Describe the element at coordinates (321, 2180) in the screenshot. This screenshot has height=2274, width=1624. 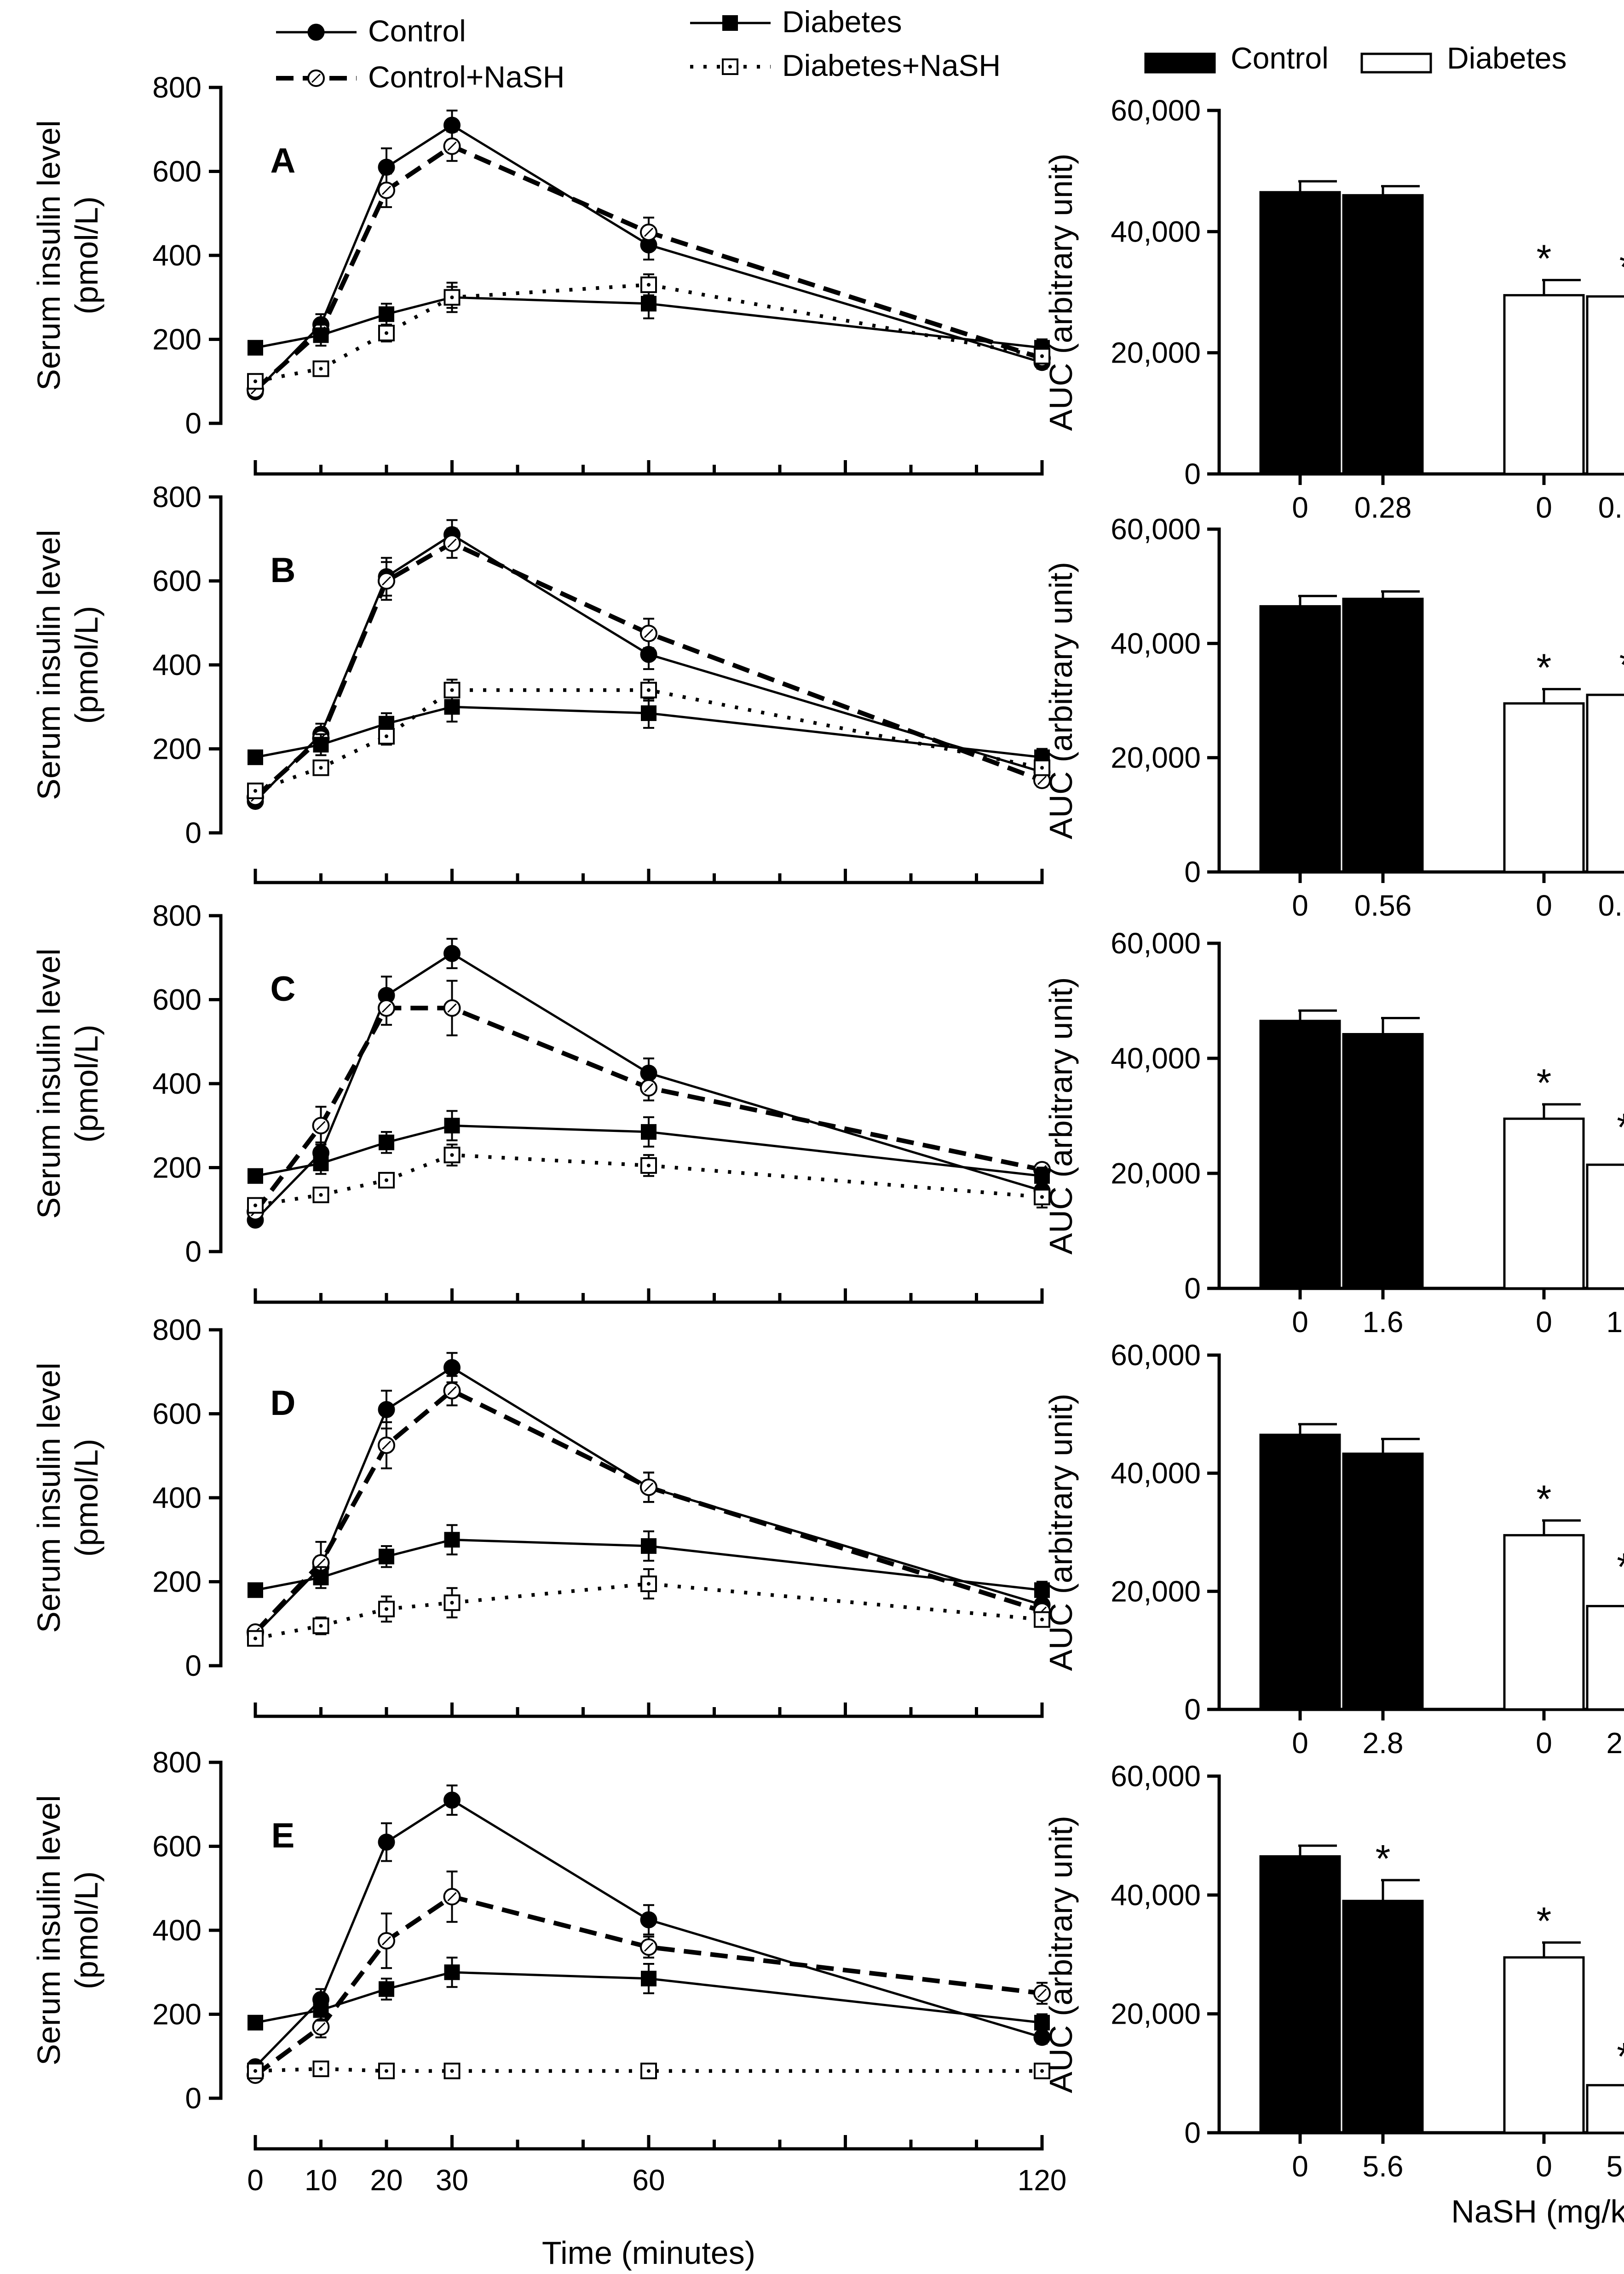
I see `x-tick-label: 10` at that location.